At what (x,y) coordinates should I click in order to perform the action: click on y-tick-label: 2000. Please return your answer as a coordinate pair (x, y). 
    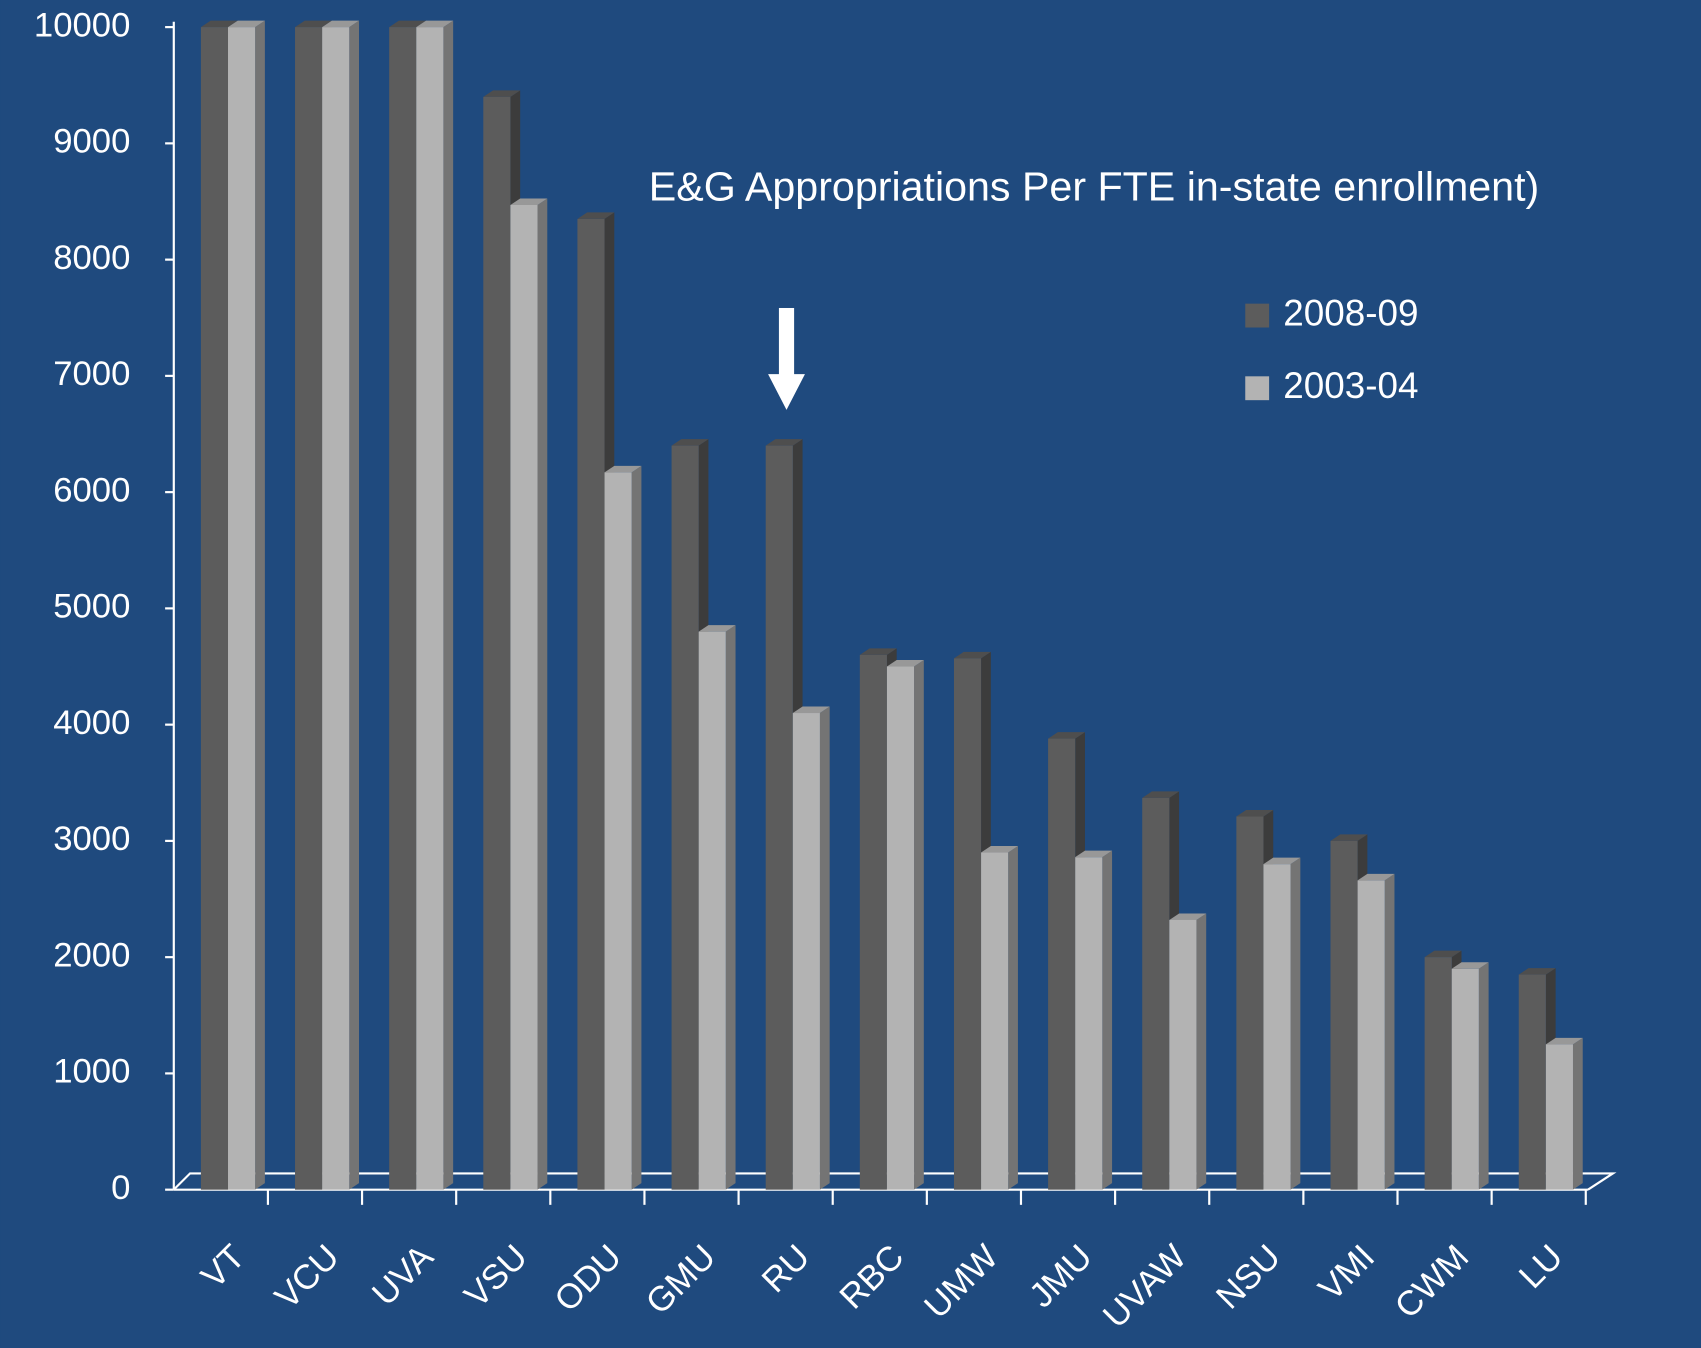
    Looking at the image, I should click on (91, 955).